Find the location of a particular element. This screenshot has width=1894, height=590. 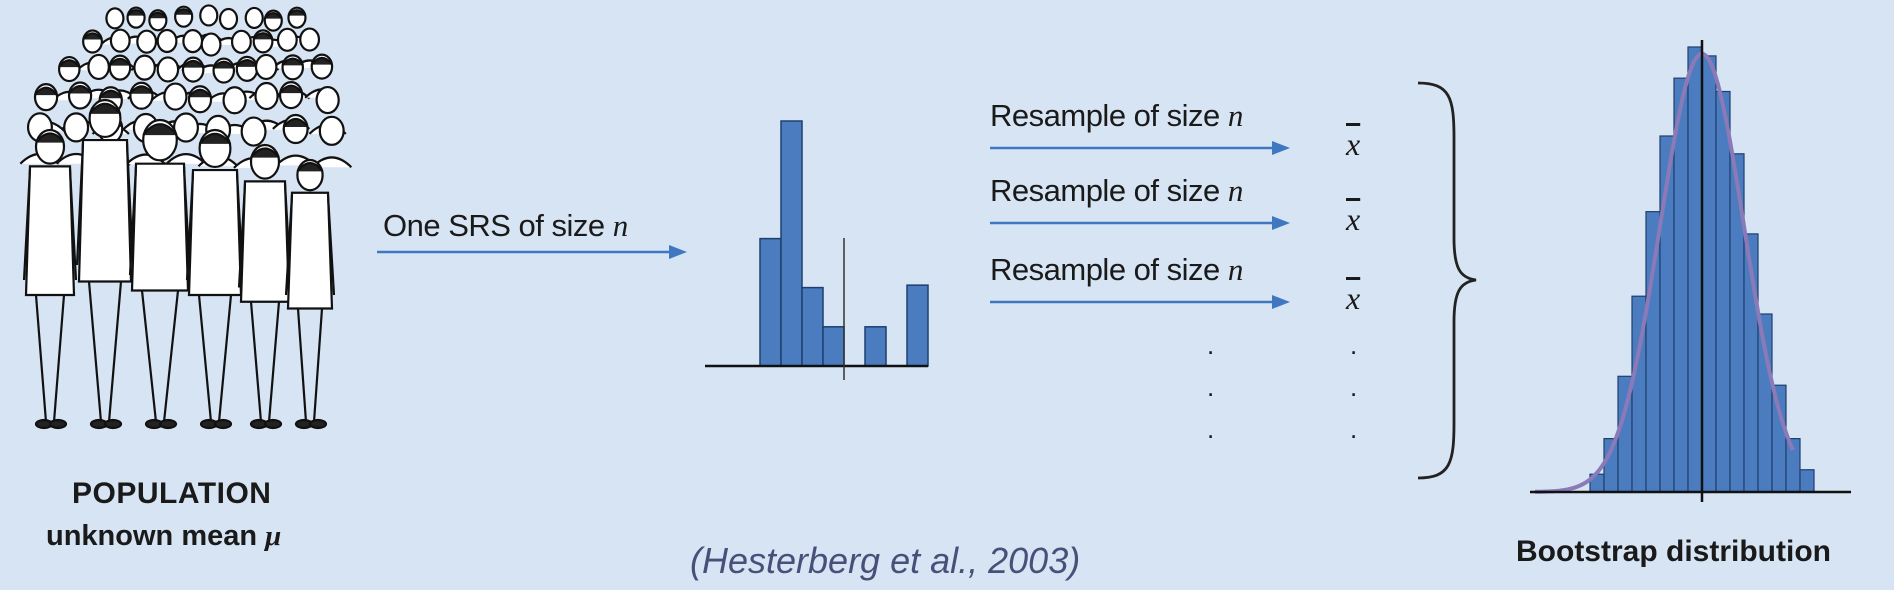

population-crowd-icon is located at coordinates (186, 217).